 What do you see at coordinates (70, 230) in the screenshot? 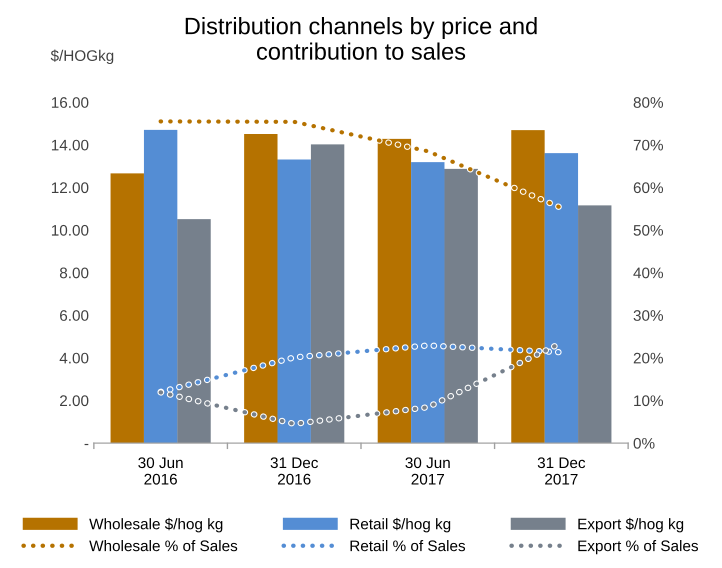
I see `y-tick-label: 10.00` at bounding box center [70, 230].